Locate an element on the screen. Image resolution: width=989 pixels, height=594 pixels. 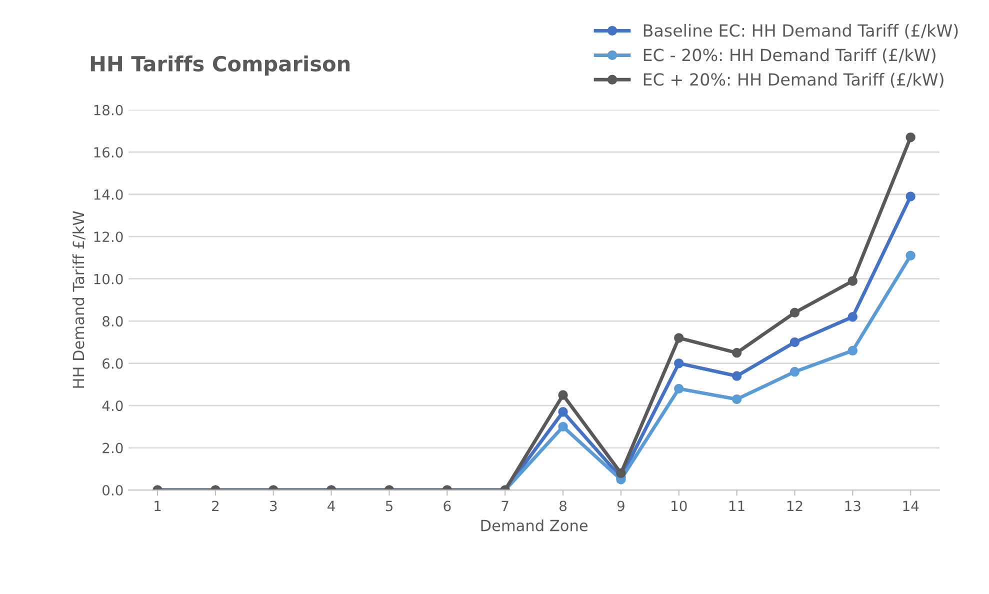
x-tick-label: 4 is located at coordinates (331, 506).